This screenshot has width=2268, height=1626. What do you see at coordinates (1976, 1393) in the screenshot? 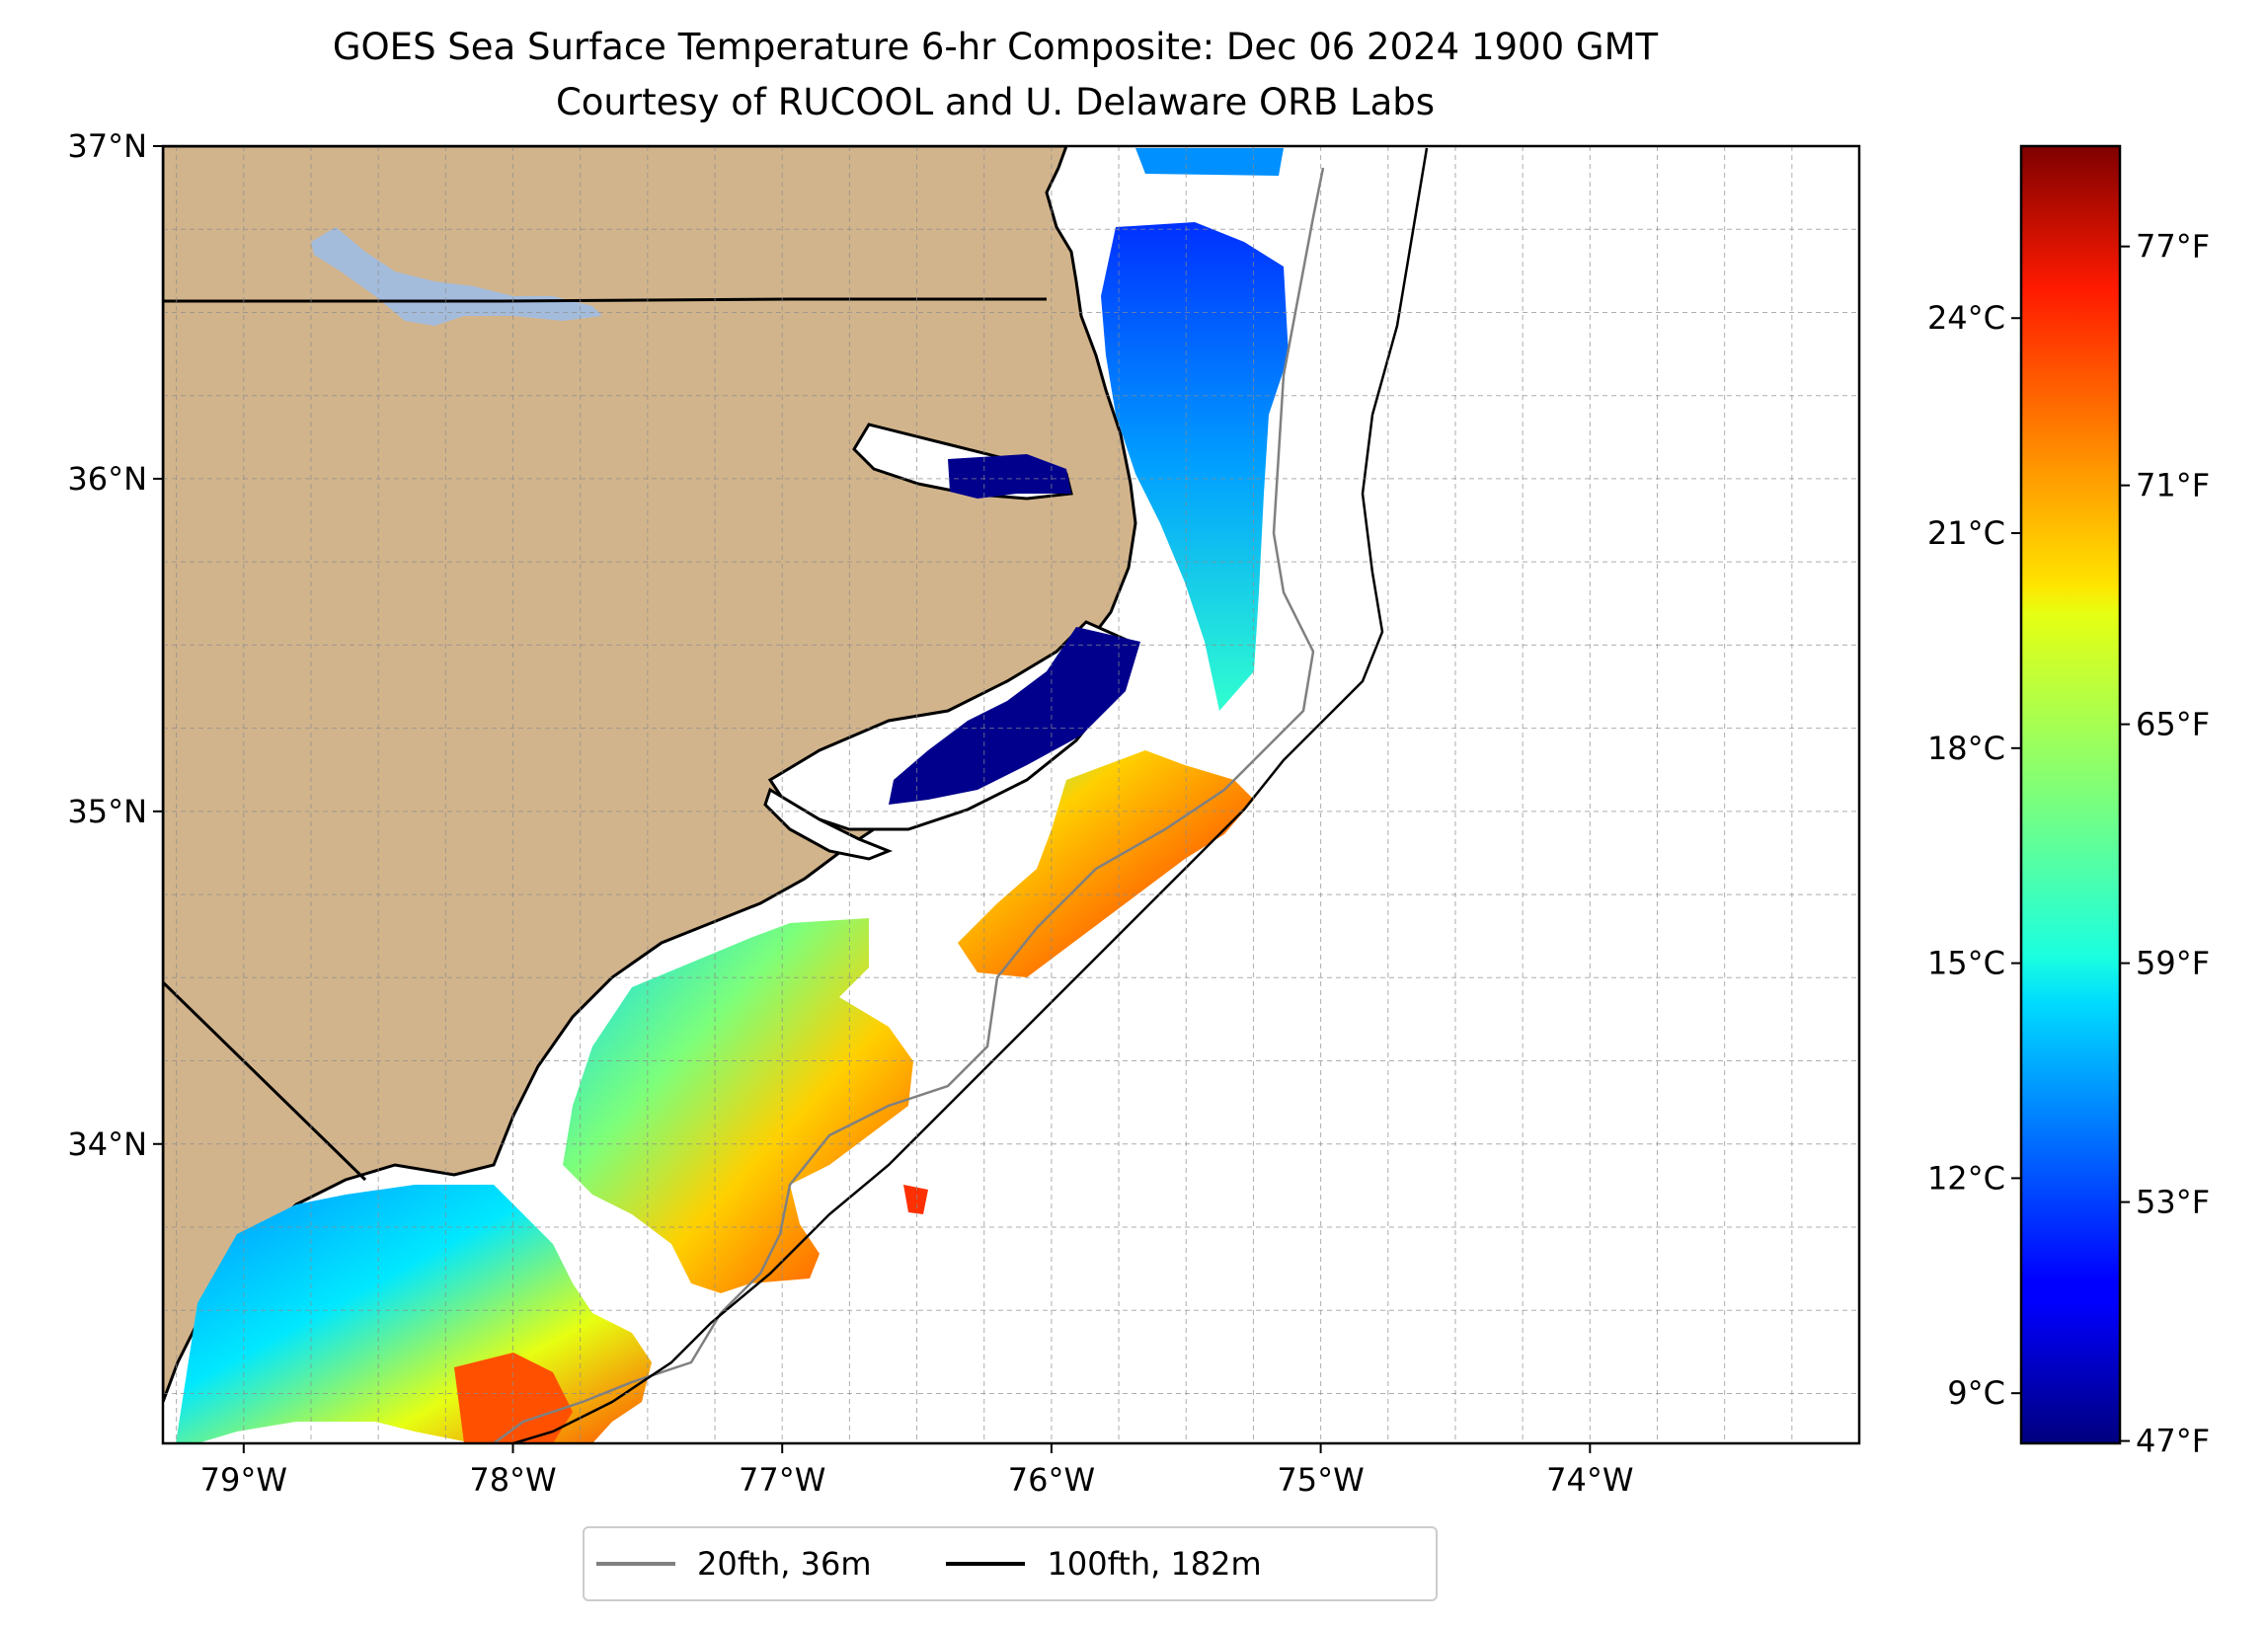
I see `colorbar-celsius-label: 9°C` at bounding box center [1976, 1393].